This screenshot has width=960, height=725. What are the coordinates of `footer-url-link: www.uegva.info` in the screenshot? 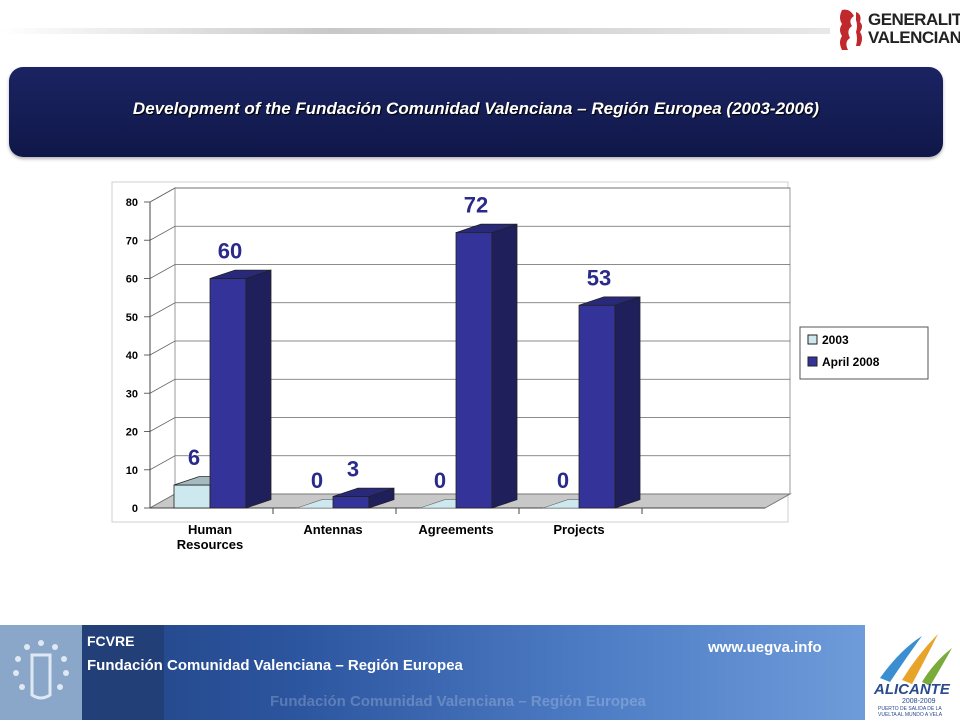 It's located at (765, 647).